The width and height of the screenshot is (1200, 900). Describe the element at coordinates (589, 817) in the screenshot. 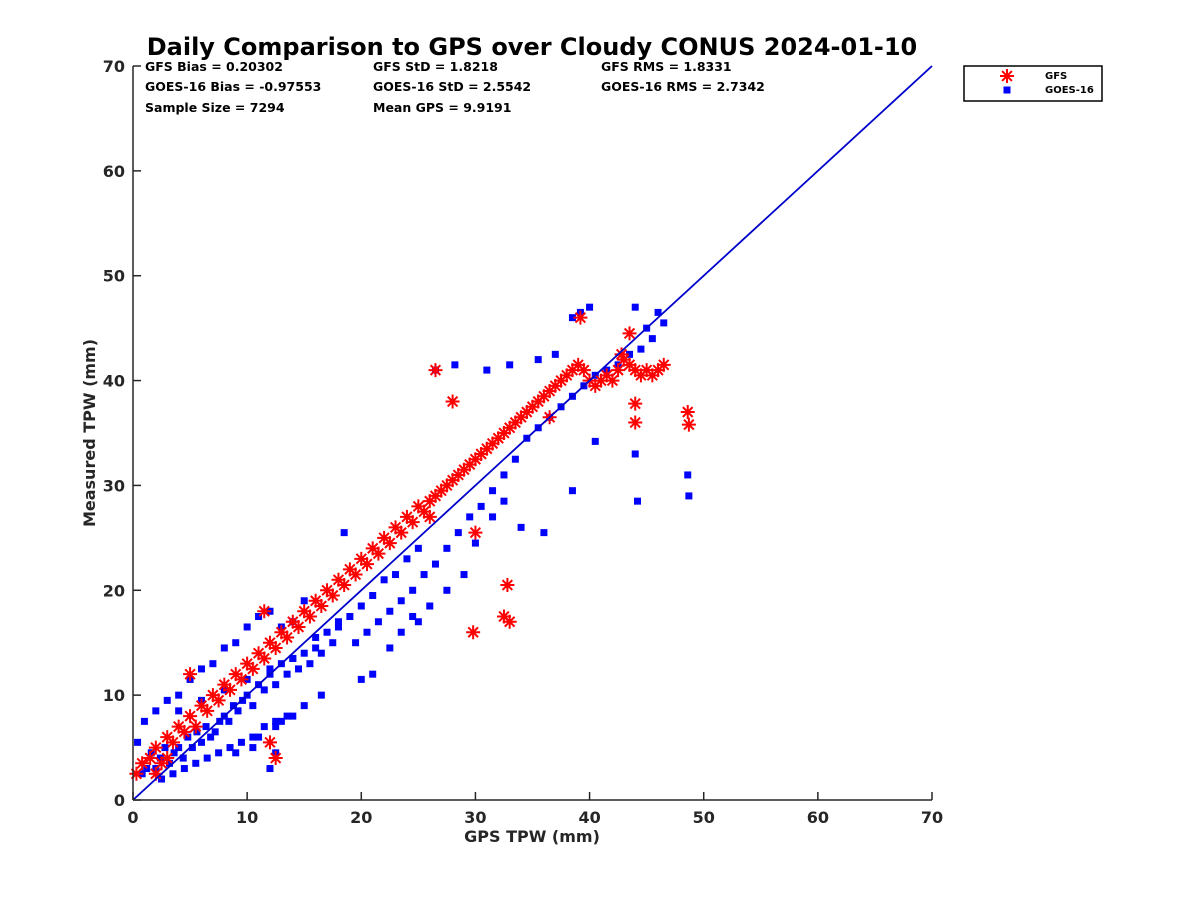

I see `x-tick-label: 40` at that location.